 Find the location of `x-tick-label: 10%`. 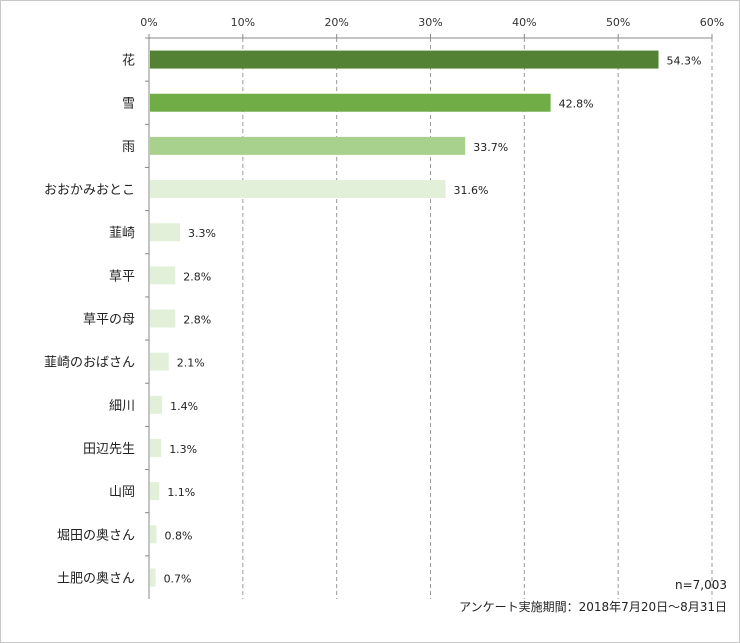

x-tick-label: 10% is located at coordinates (243, 22).